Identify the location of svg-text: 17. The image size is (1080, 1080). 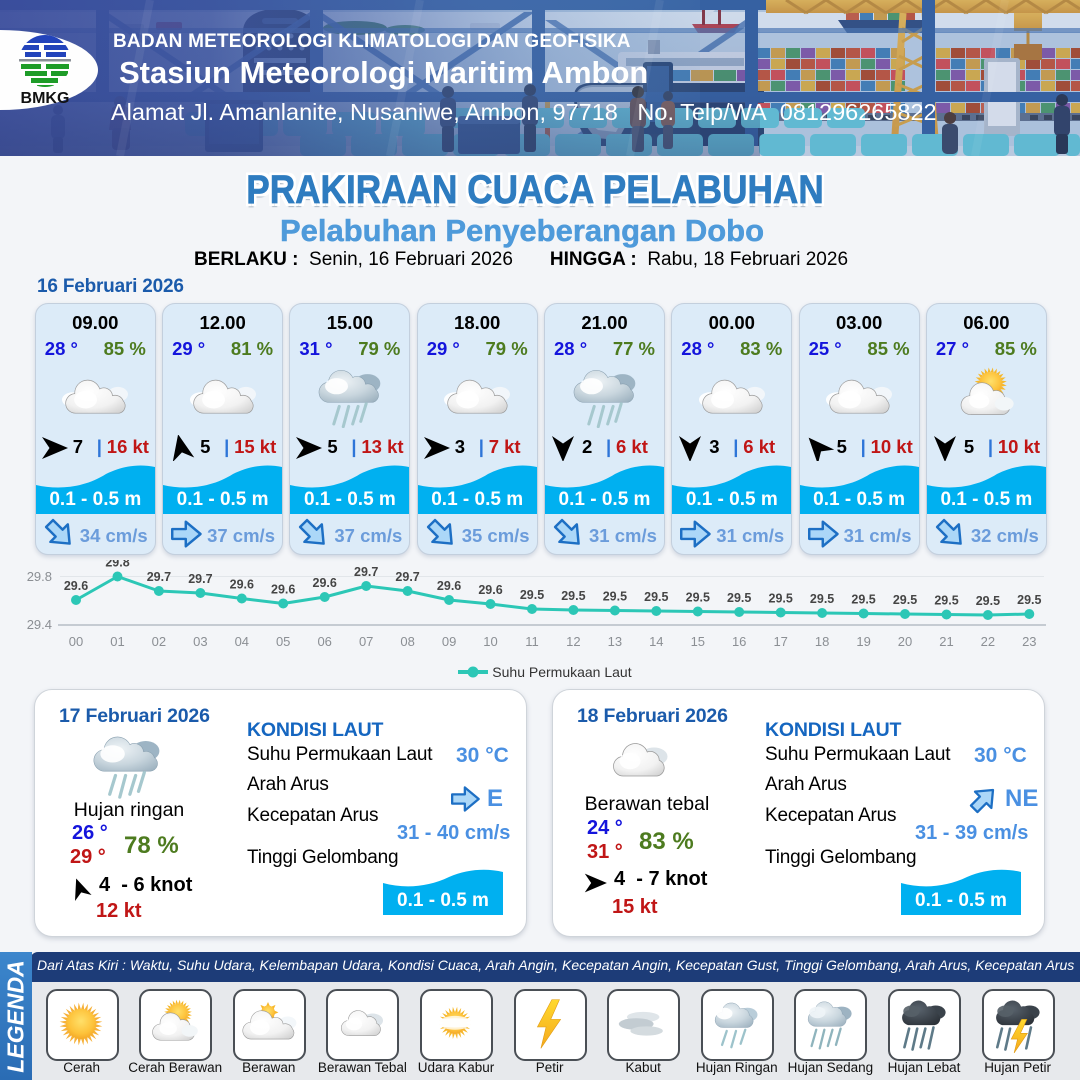
(780, 641).